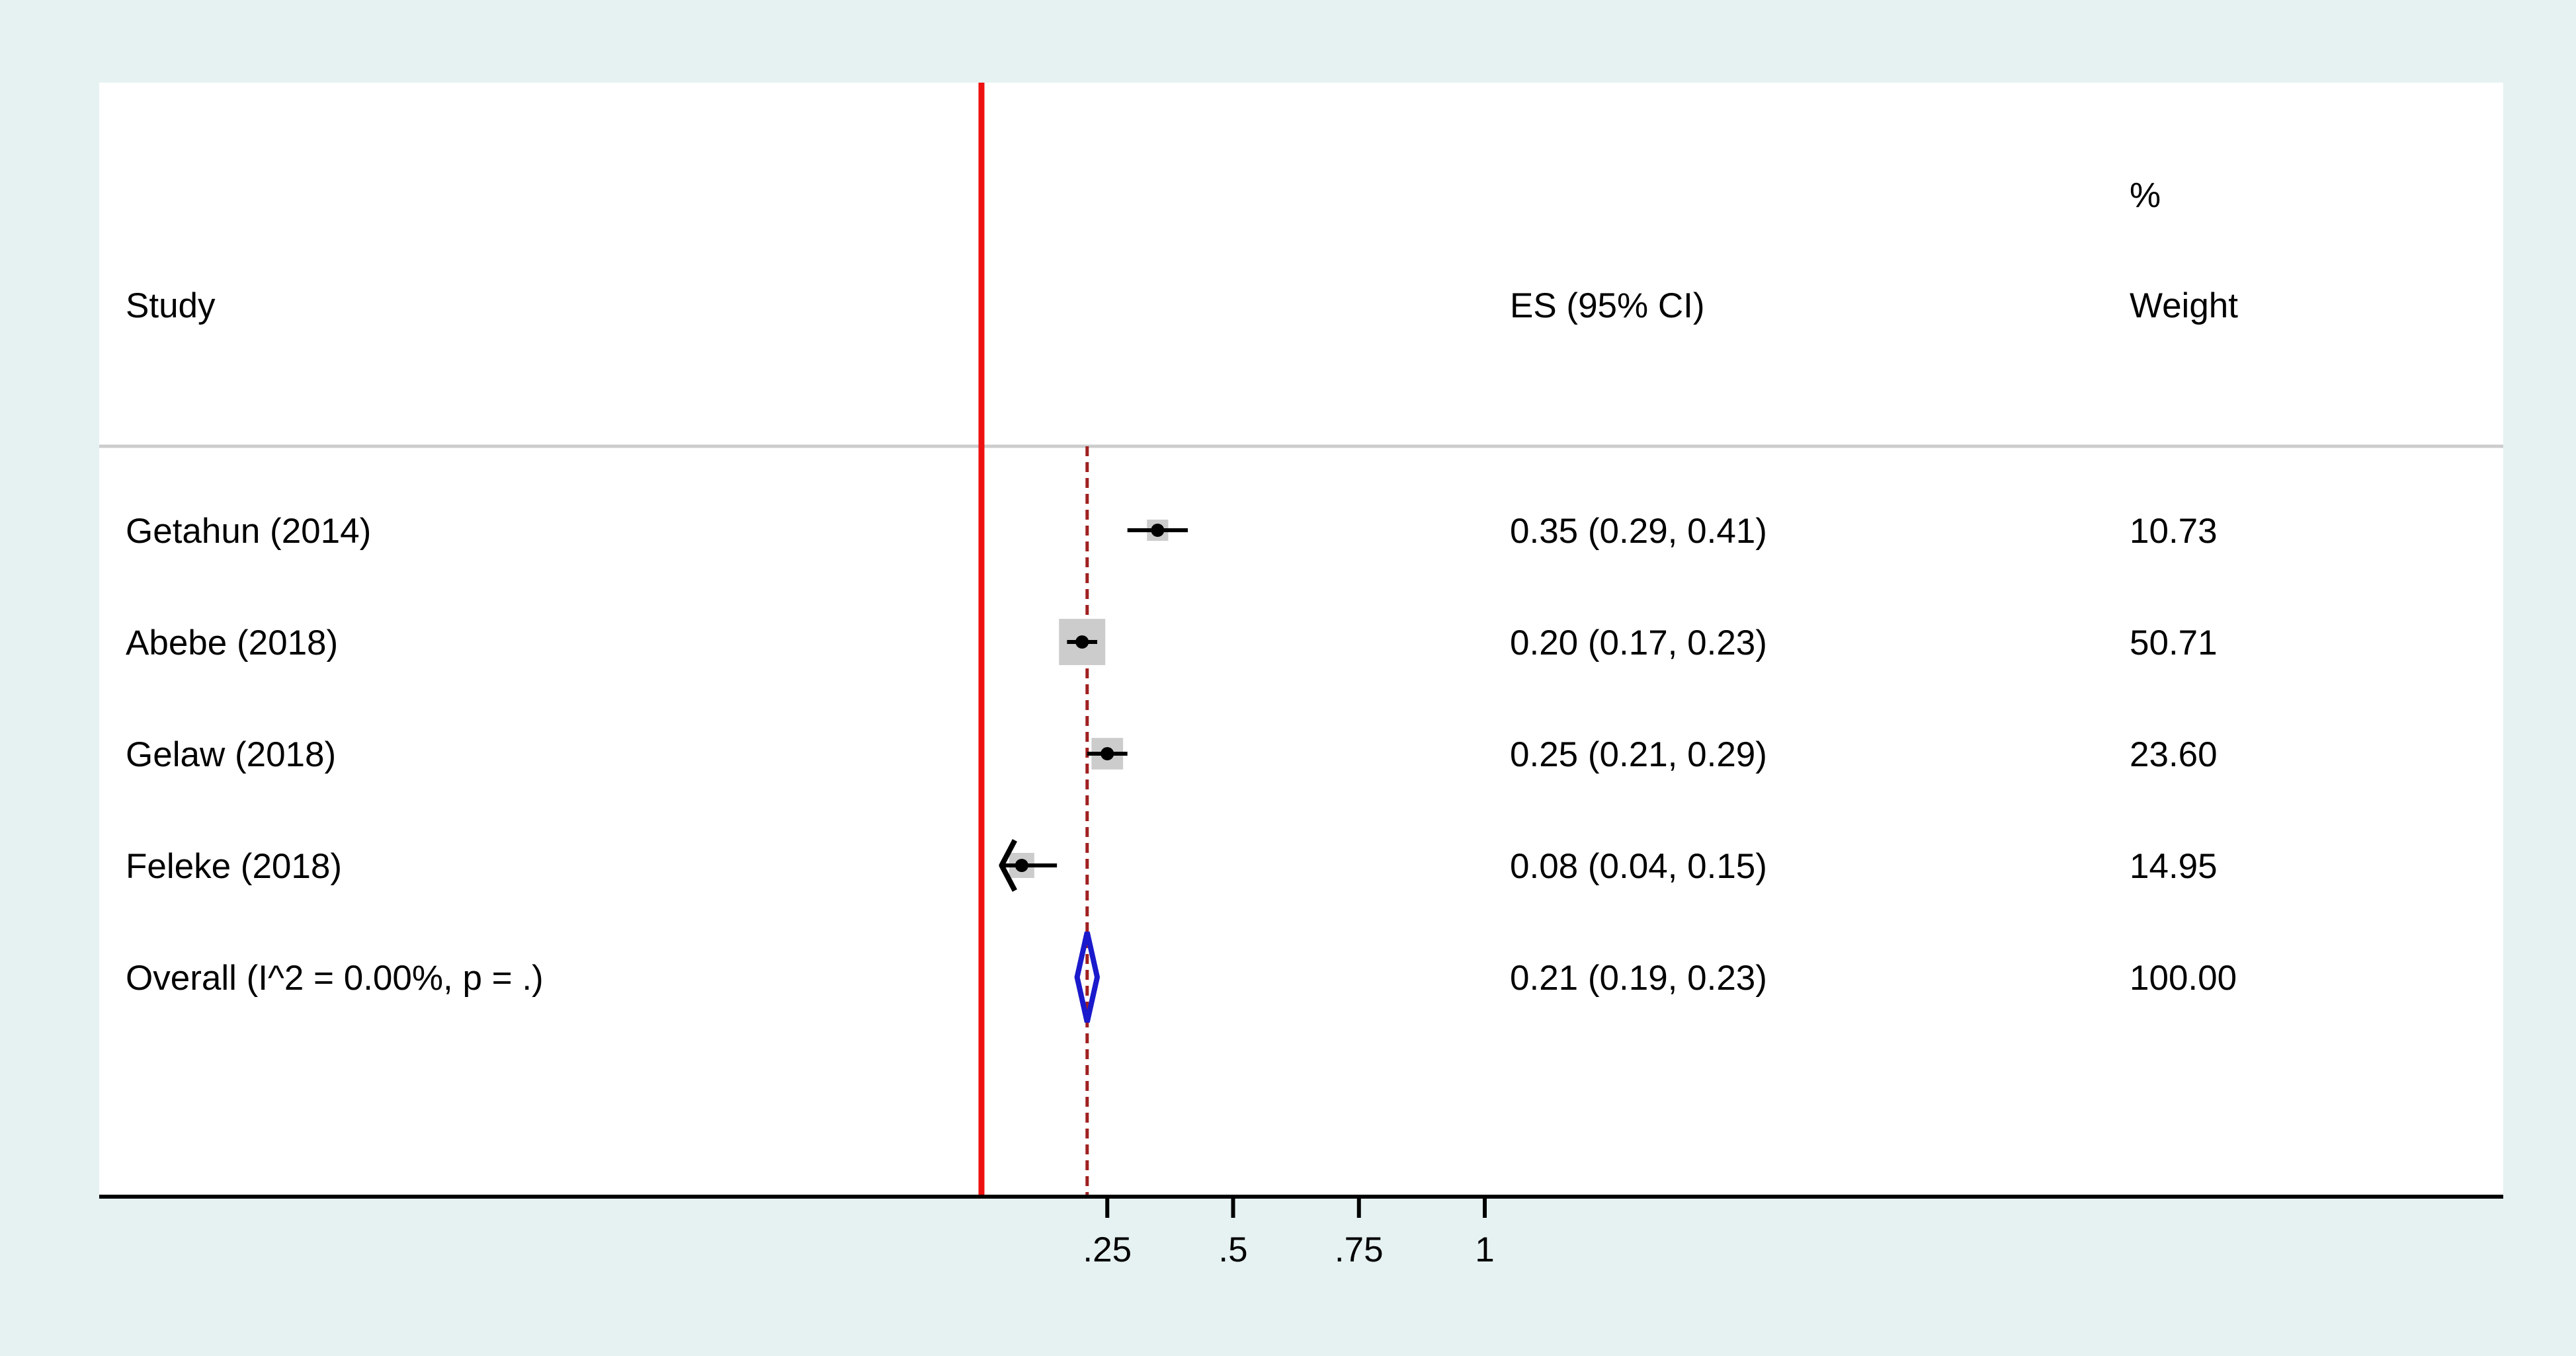 The image size is (2576, 1356). I want to click on study-weight: 14.95, so click(2174, 867).